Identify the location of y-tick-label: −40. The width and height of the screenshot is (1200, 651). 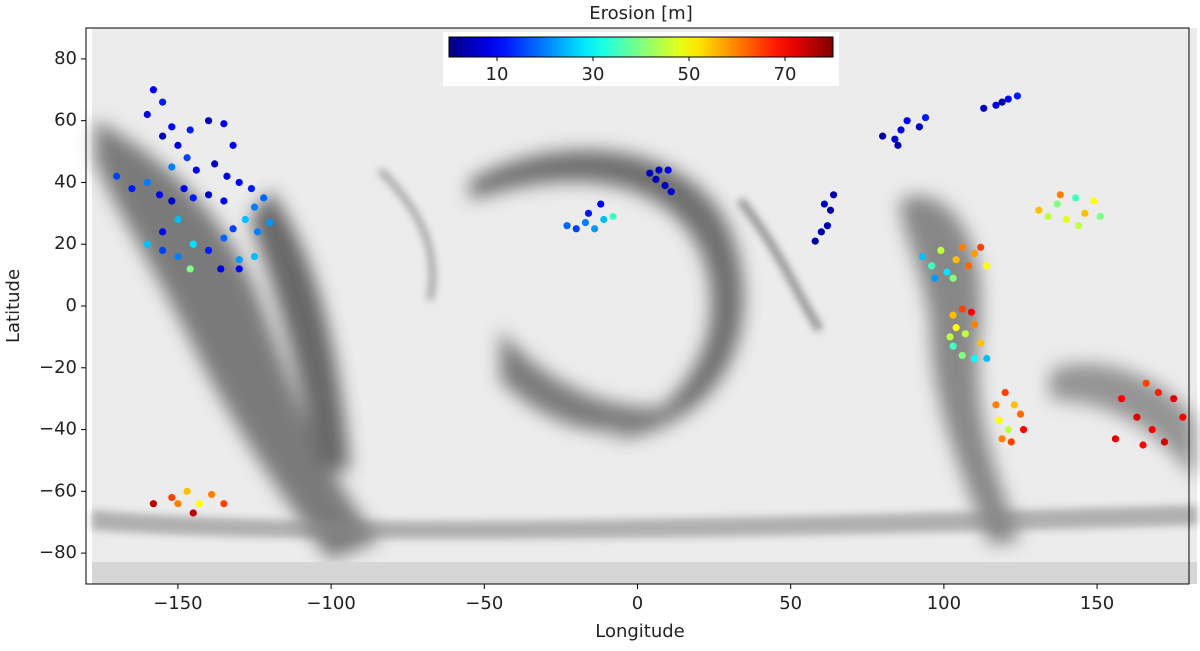
(58, 429).